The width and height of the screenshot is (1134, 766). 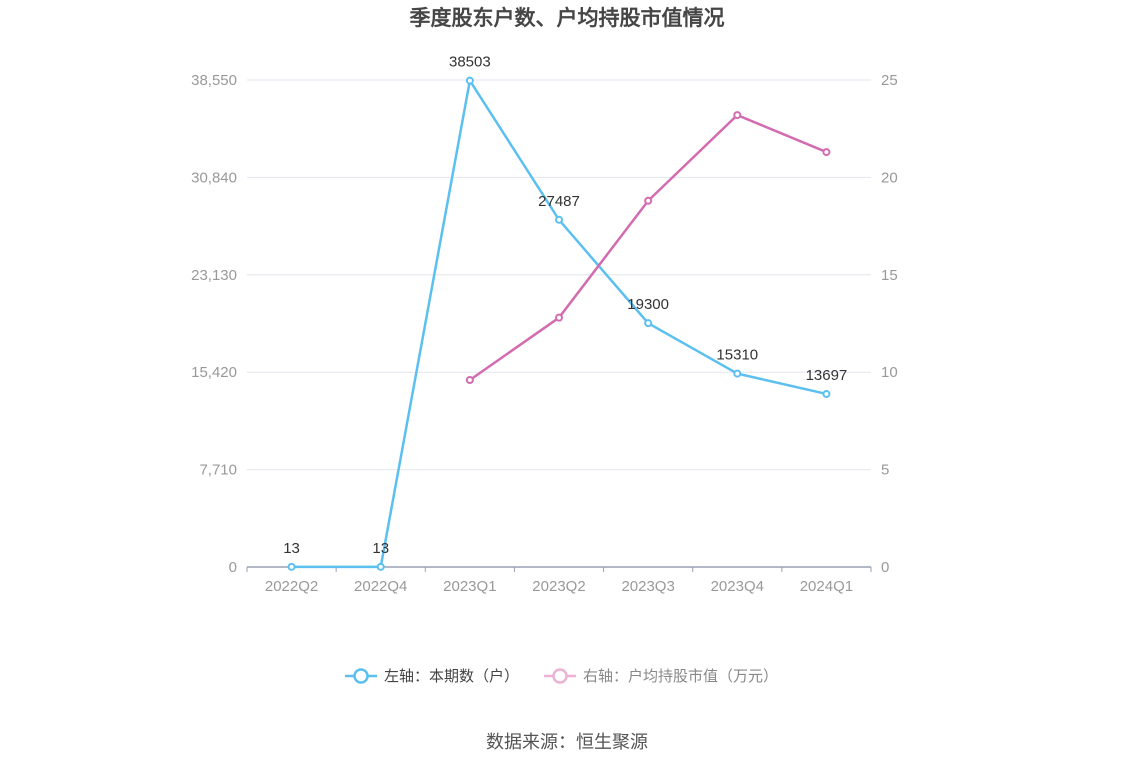 I want to click on x-tick-label: 2023Q4, so click(x=737, y=586).